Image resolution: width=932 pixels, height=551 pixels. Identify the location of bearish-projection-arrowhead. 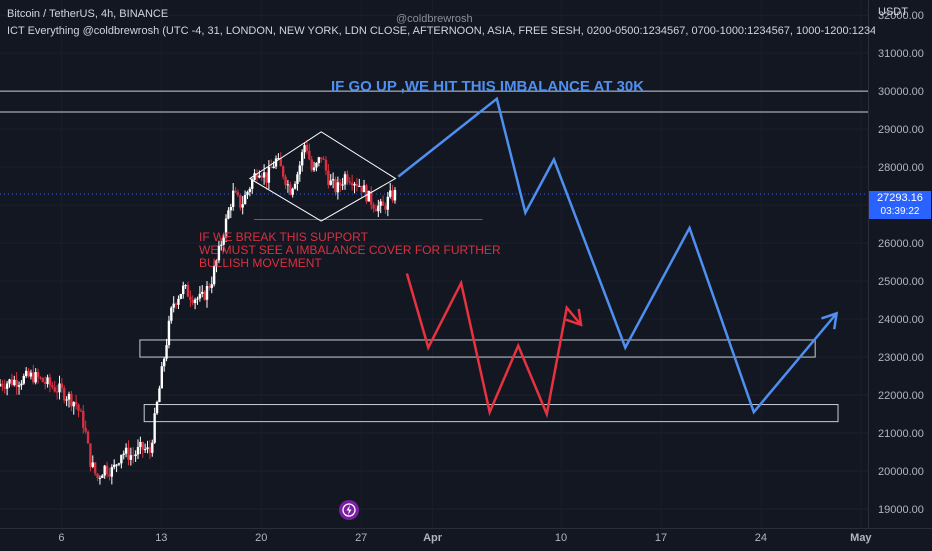
(574, 317).